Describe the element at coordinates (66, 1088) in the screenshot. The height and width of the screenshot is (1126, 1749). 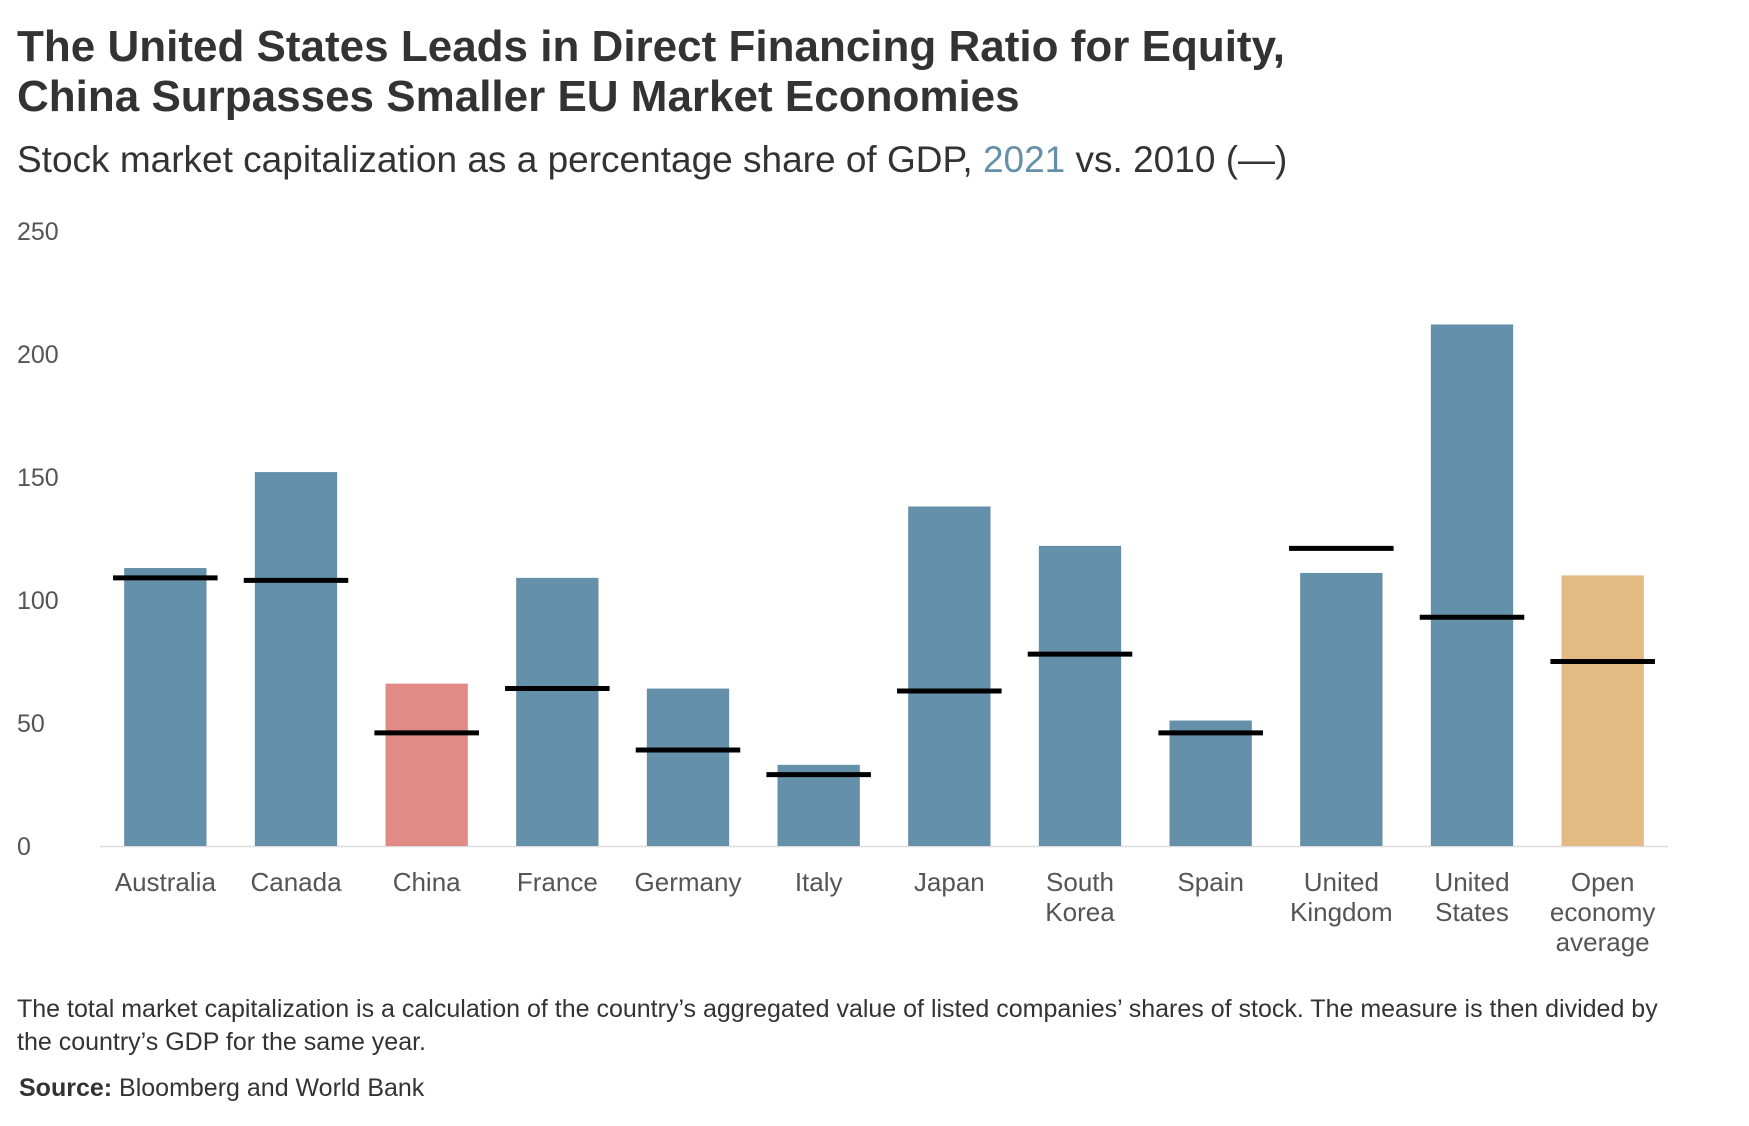
I see `source-label: Source:` at that location.